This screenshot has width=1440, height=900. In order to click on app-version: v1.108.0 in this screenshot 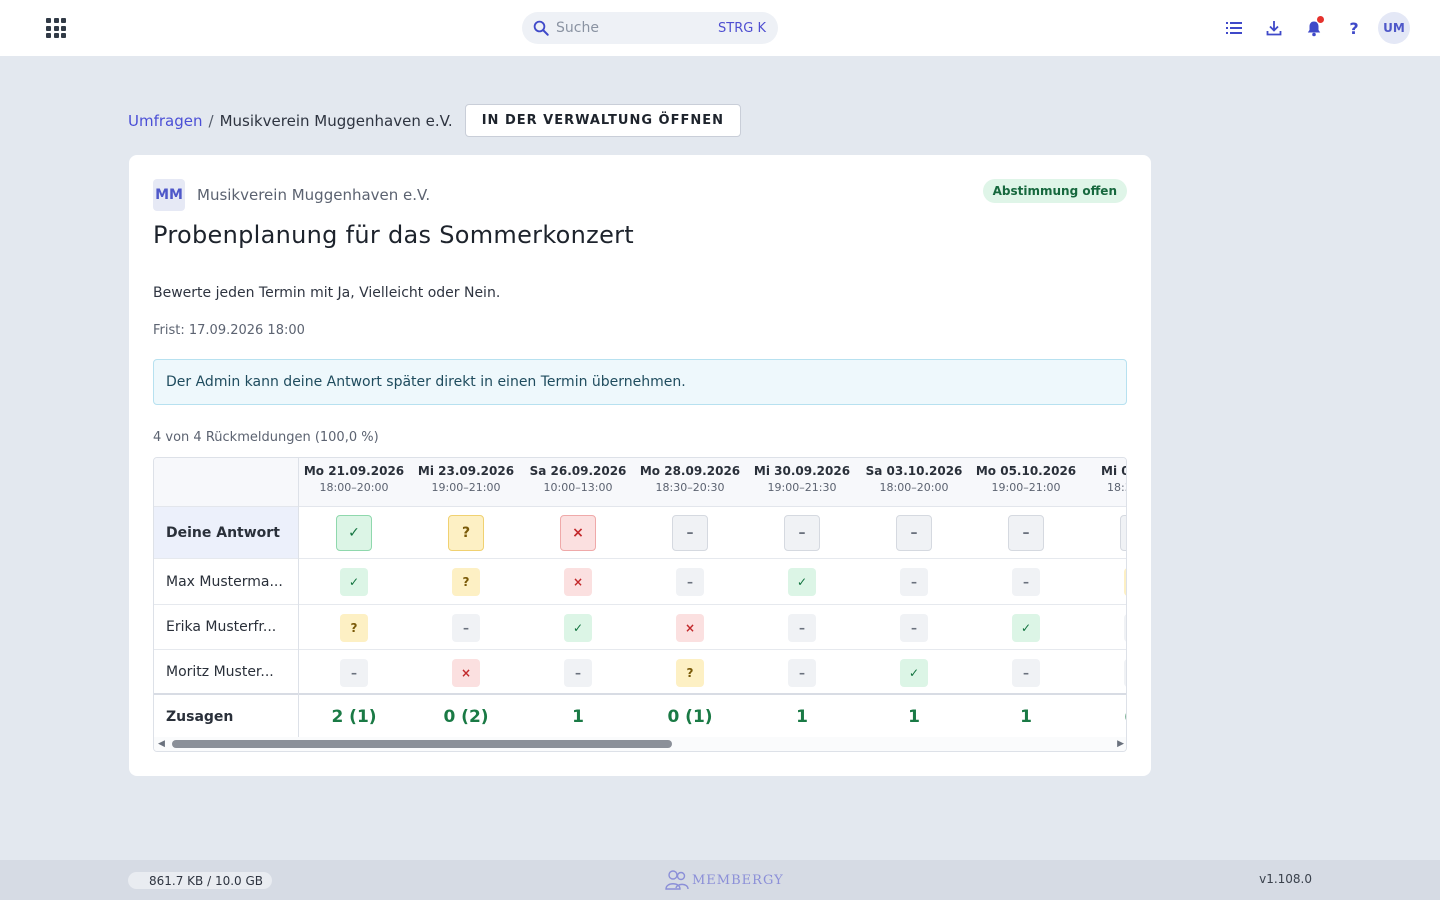, I will do `click(1285, 879)`.